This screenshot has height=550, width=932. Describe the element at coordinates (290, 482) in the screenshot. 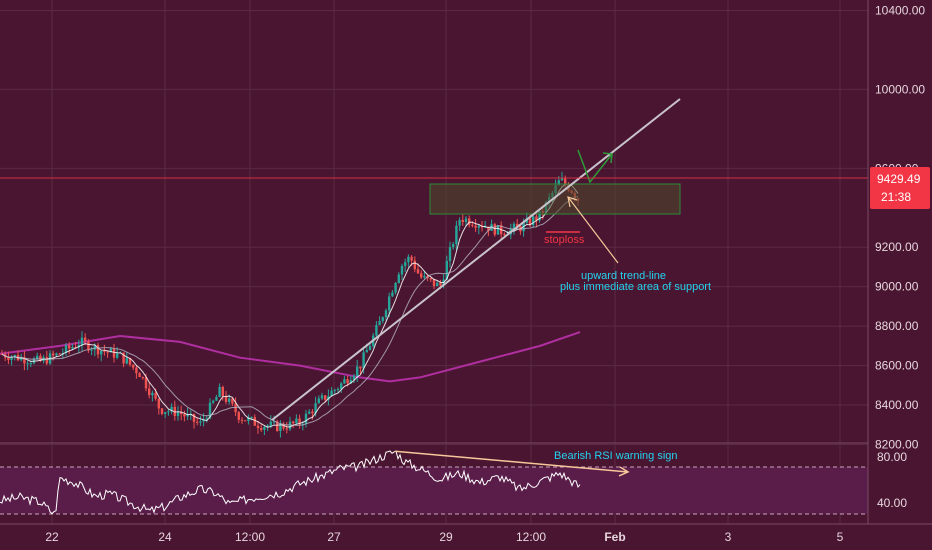

I see `rsi-line` at that location.